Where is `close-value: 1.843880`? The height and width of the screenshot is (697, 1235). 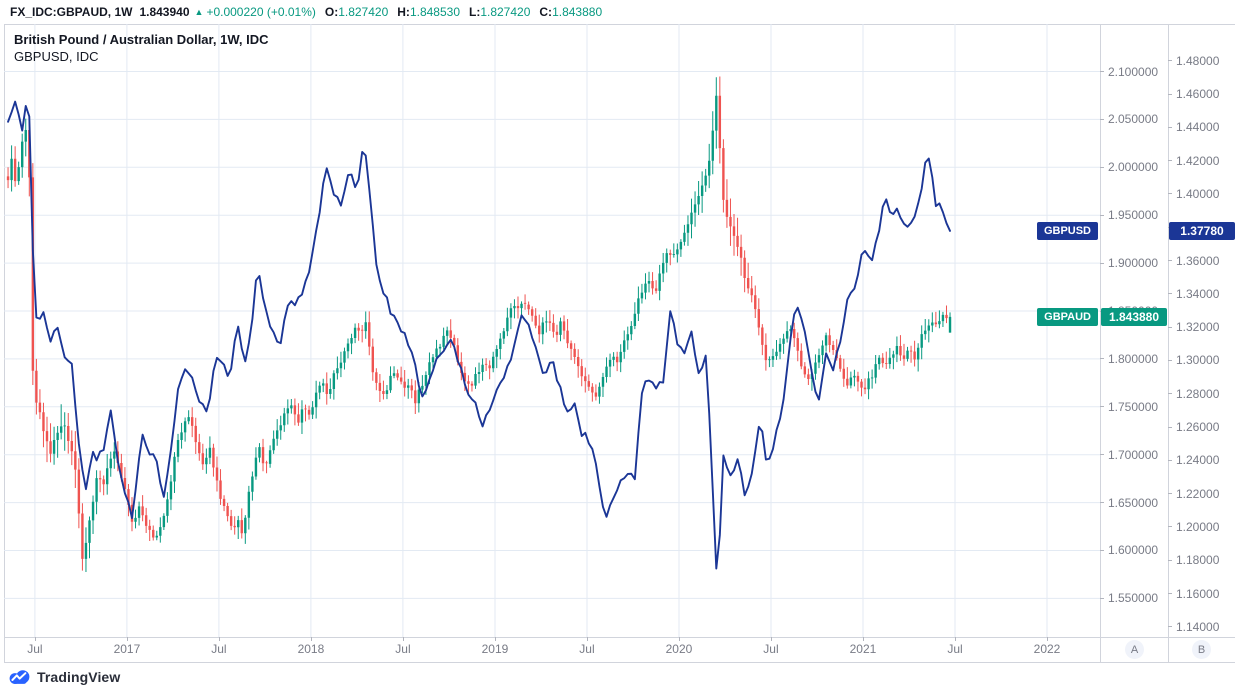 close-value: 1.843880 is located at coordinates (577, 11).